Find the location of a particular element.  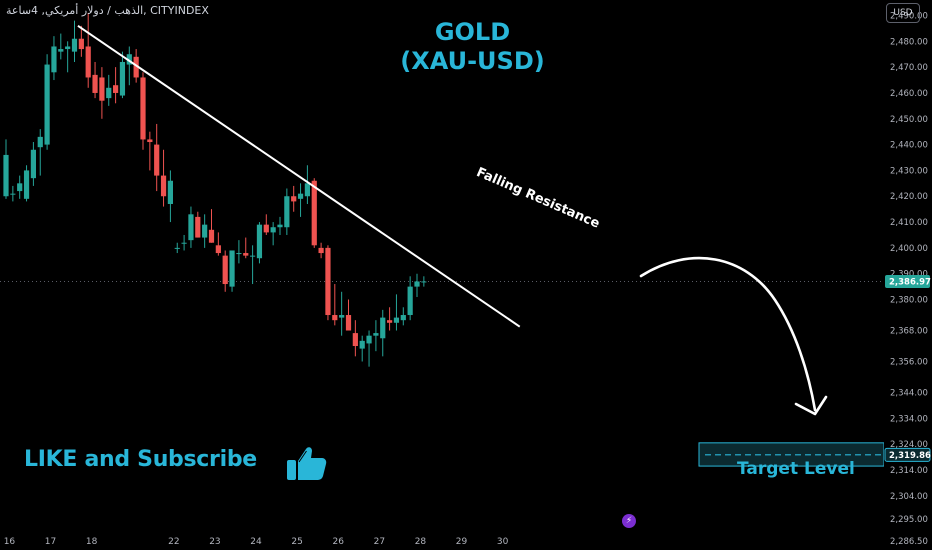

target-level-label: Target Level is located at coordinates (796, 469).